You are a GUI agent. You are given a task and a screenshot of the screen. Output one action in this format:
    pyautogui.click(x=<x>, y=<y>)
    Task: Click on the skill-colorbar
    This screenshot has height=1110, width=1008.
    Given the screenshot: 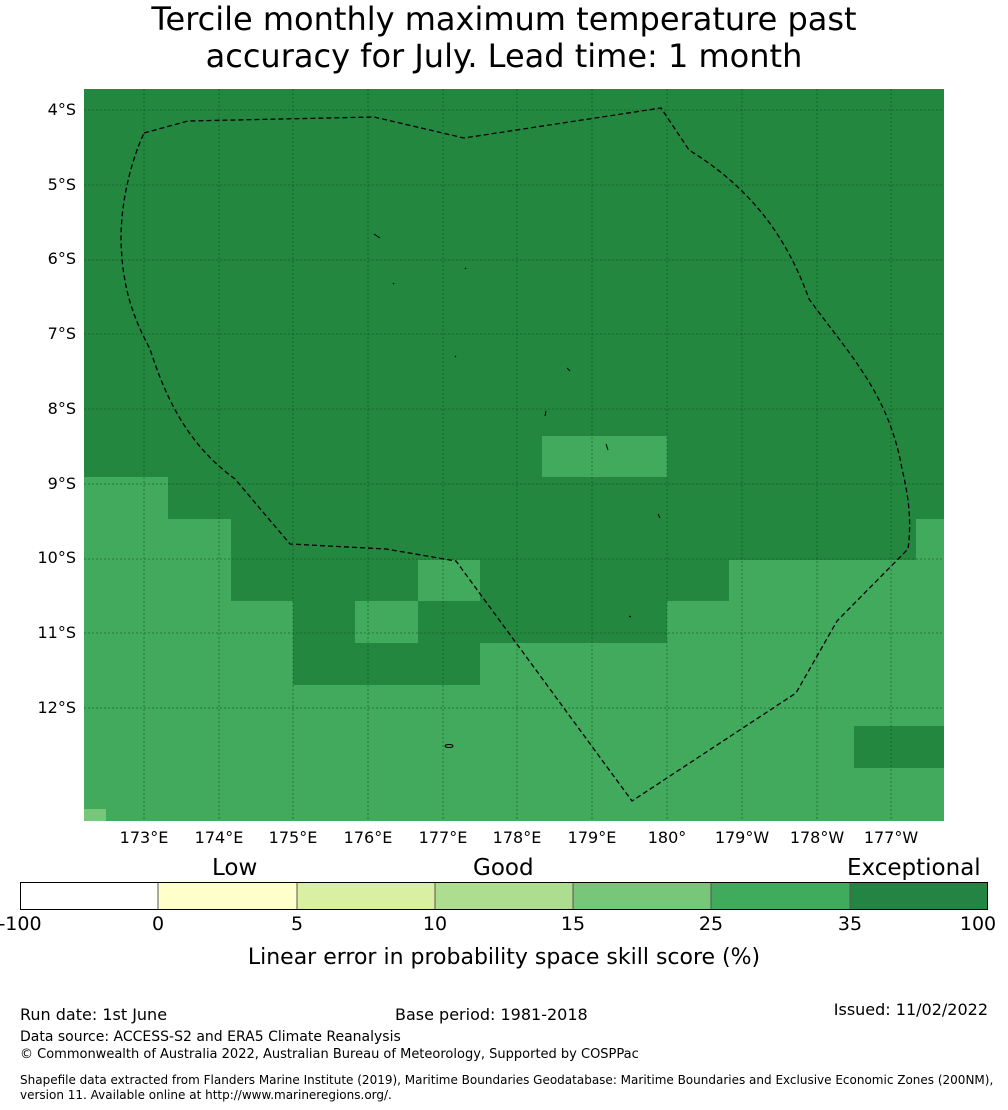 What is the action you would take?
    pyautogui.click(x=504, y=896)
    